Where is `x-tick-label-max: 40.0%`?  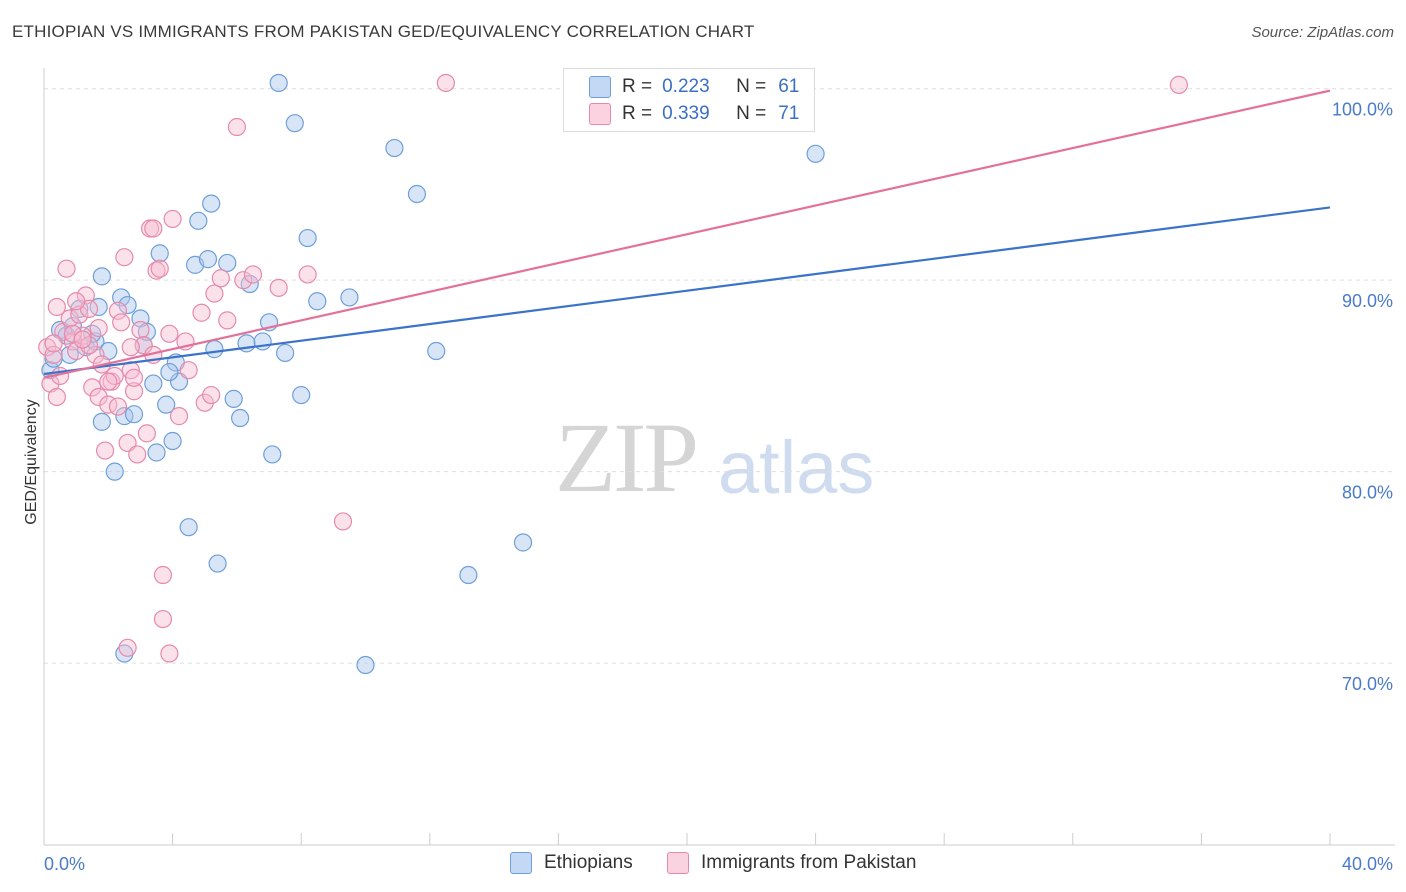 x-tick-label-max: 40.0% is located at coordinates (1367, 864).